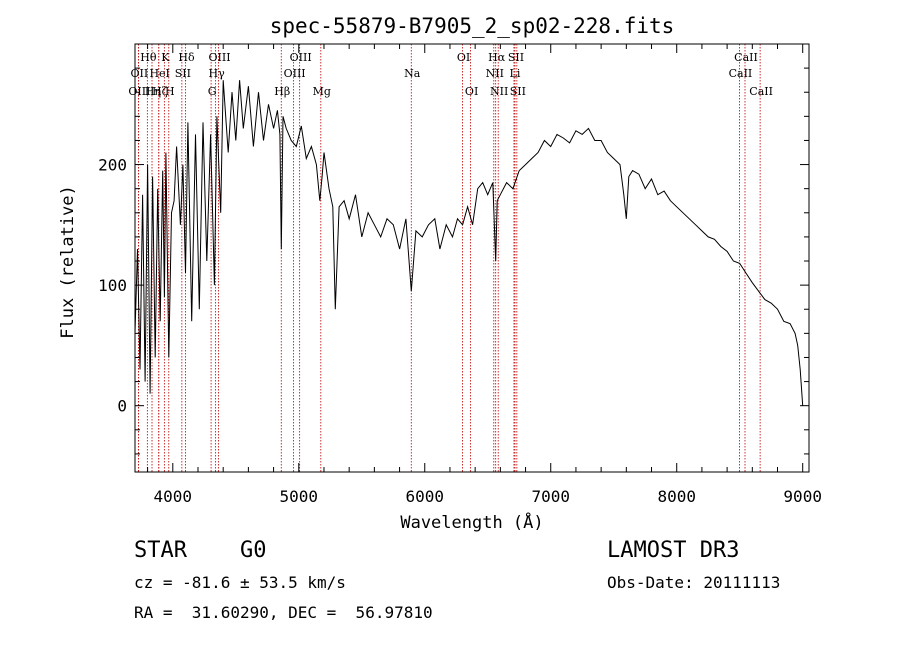 The width and height of the screenshot is (900, 649). What do you see at coordinates (68, 262) in the screenshot?
I see `y-axis-label: Flux (relative)` at bounding box center [68, 262].